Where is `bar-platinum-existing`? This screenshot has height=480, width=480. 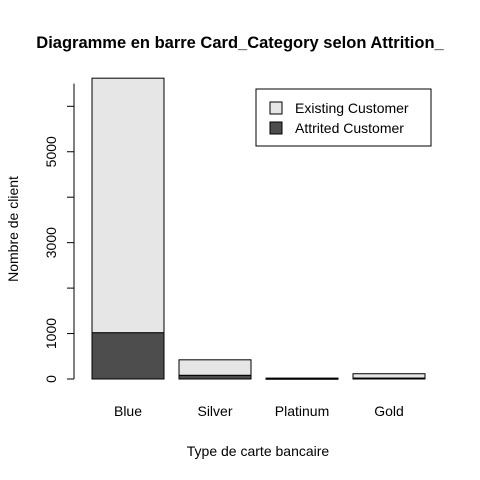
bar-platinum-existing is located at coordinates (302, 378).